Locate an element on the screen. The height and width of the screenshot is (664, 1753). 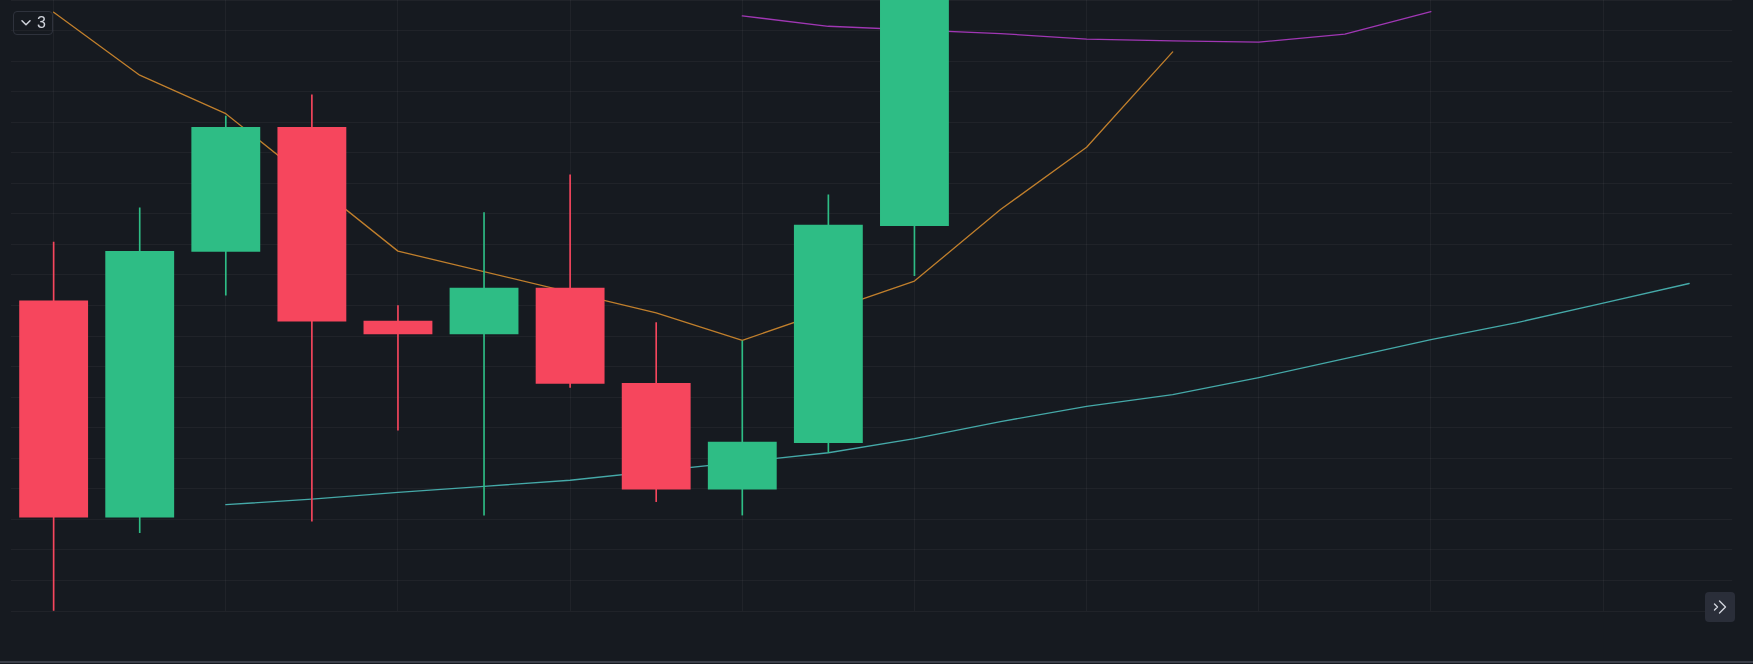
annotation: 3 is located at coordinates (41, 22).